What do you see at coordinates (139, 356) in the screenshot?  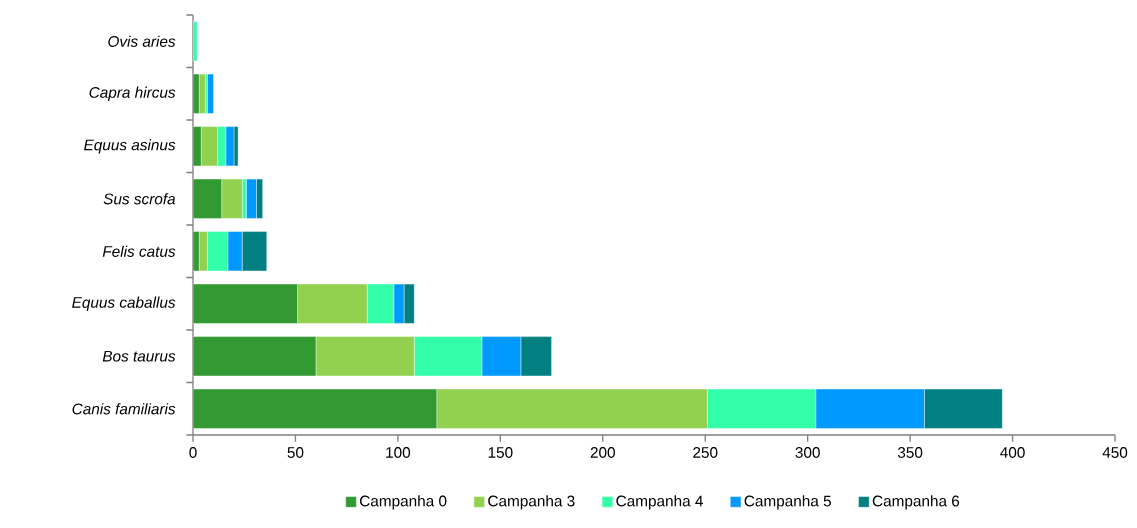 I see `y-tick-label: Bos taurus` at bounding box center [139, 356].